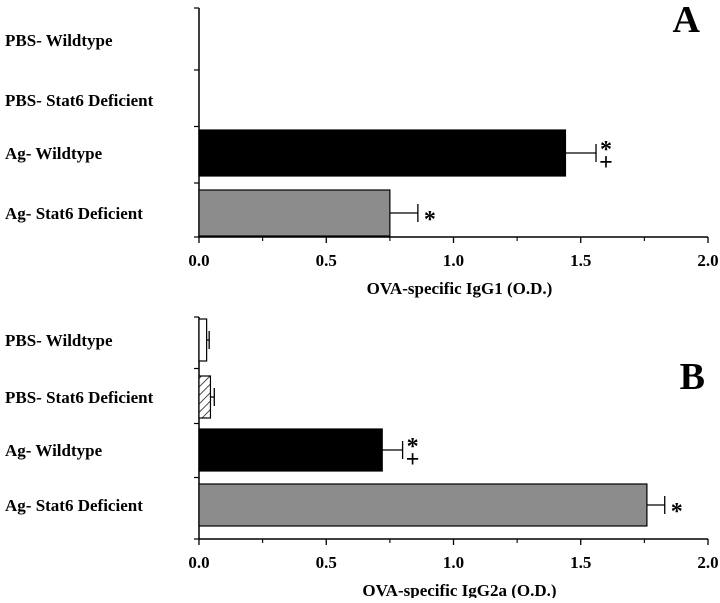 The height and width of the screenshot is (603, 720). What do you see at coordinates (459, 589) in the screenshot?
I see `x-axis-title: OVA-specific IgG2a (O.D.)` at bounding box center [459, 589].